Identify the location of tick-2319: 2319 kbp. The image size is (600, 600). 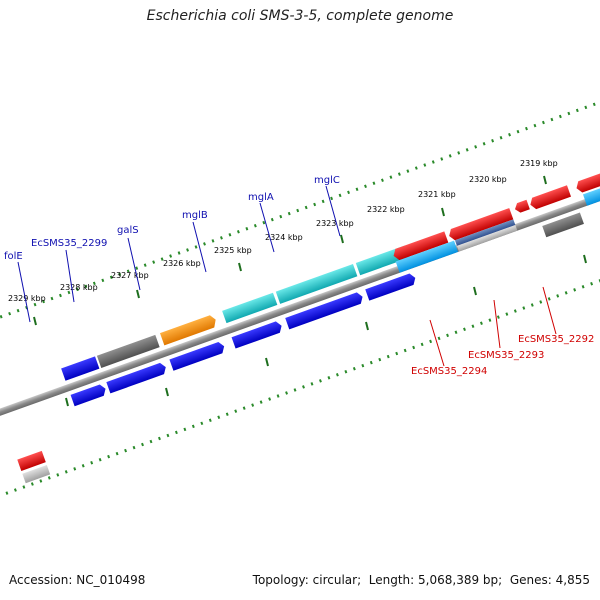
(539, 163).